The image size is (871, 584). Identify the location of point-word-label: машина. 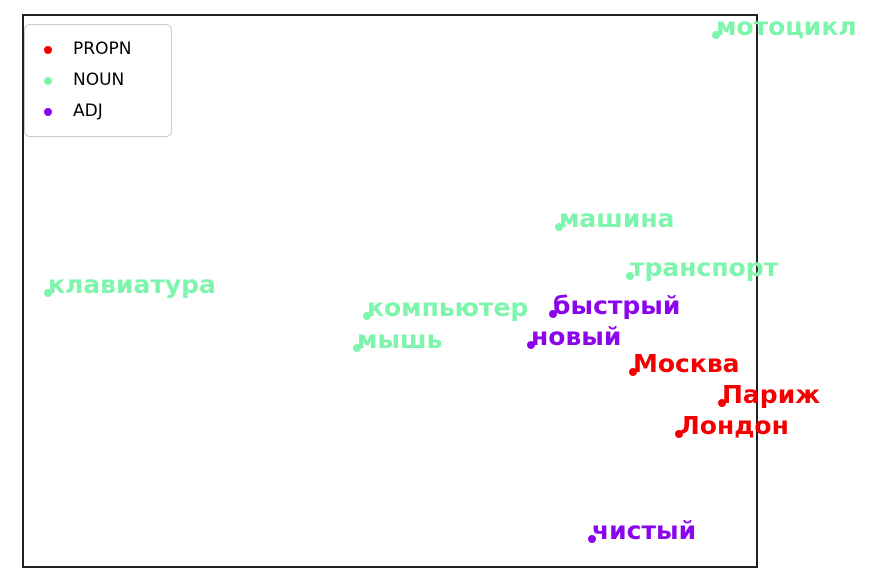
(617, 218).